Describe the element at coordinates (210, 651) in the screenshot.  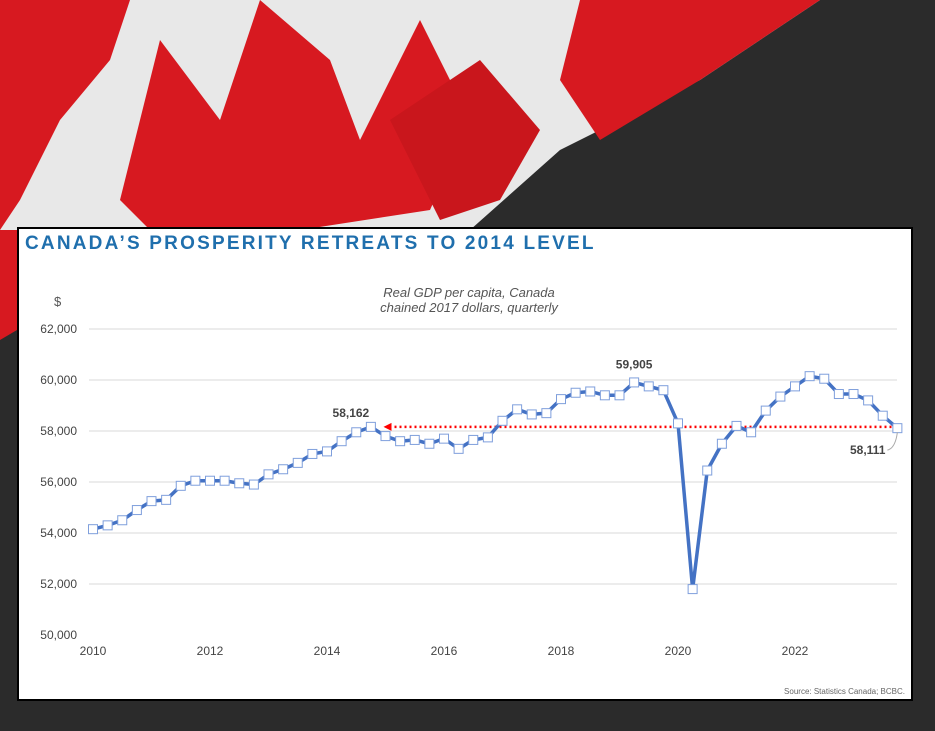
I see `x-tick-label: 2012` at that location.